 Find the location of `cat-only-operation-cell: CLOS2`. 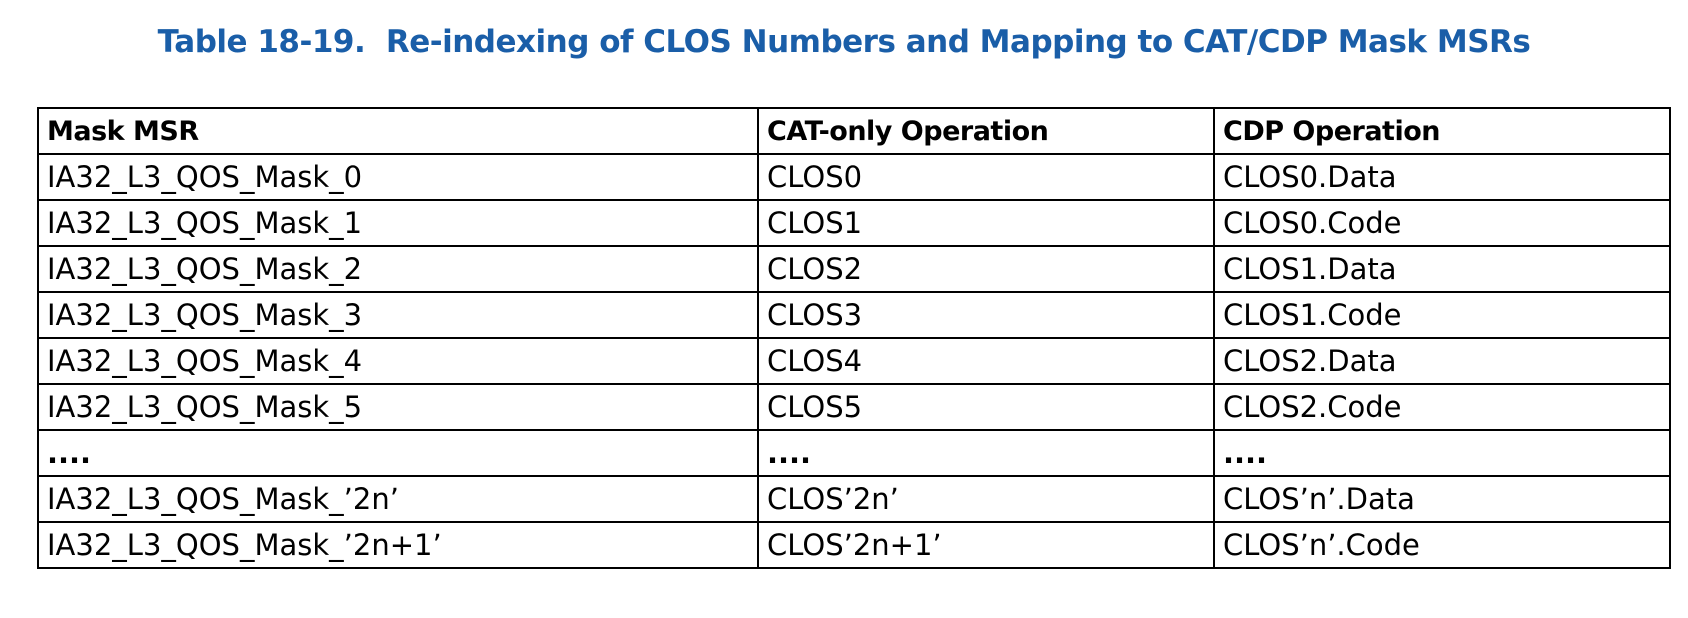

cat-only-operation-cell: CLOS2 is located at coordinates (986, 269).